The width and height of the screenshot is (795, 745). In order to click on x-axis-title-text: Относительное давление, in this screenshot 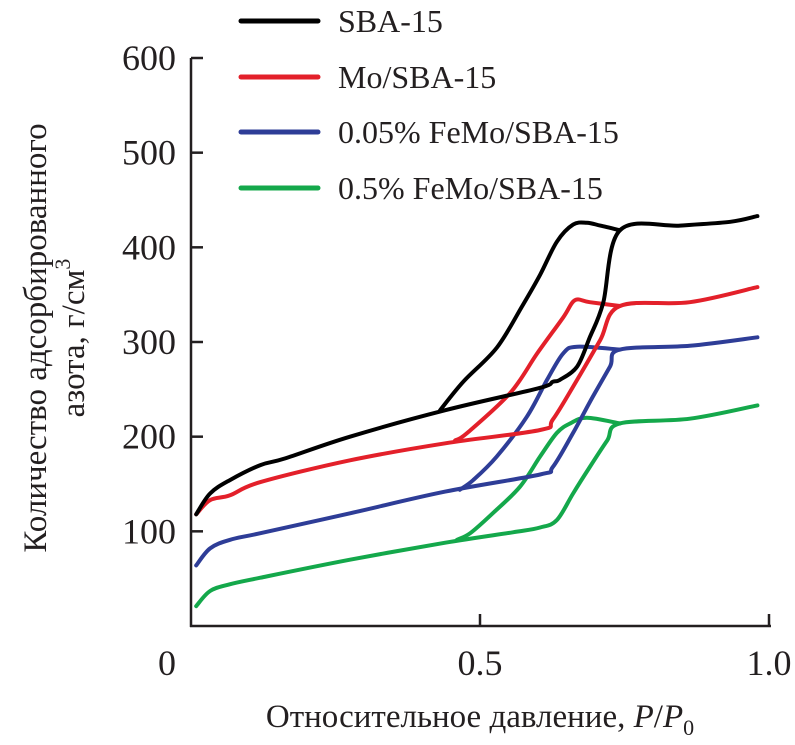, I will do `click(450, 717)`.